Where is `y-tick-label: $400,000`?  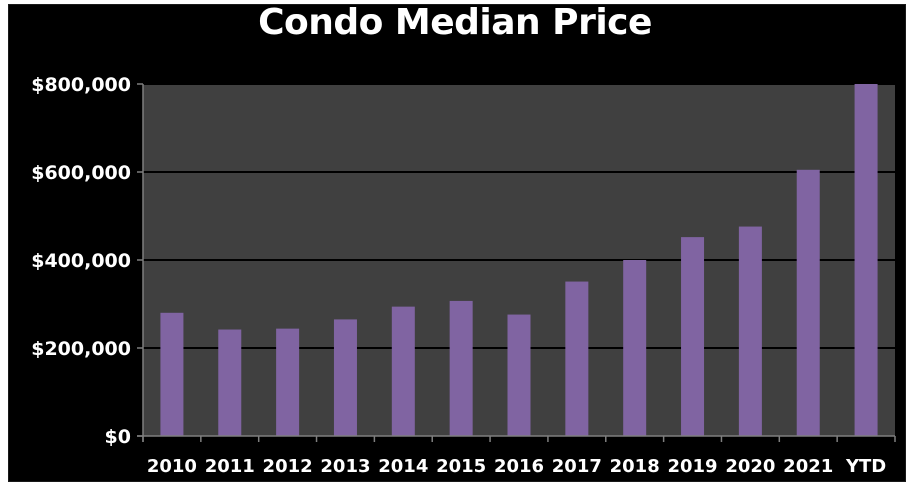
y-tick-label: $400,000 is located at coordinates (81, 261).